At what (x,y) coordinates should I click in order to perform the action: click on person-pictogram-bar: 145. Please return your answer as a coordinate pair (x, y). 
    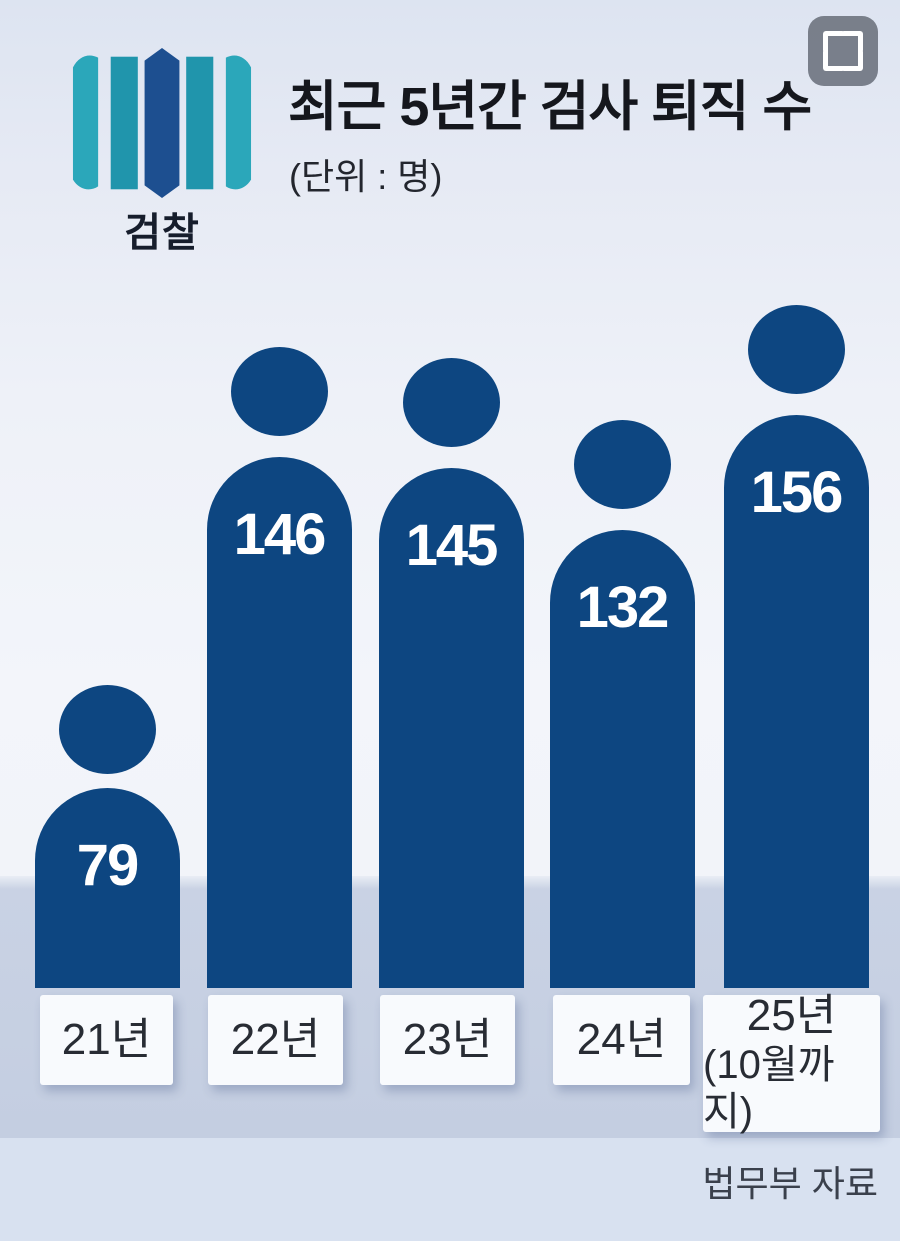
    Looking at the image, I should click on (451, 673).